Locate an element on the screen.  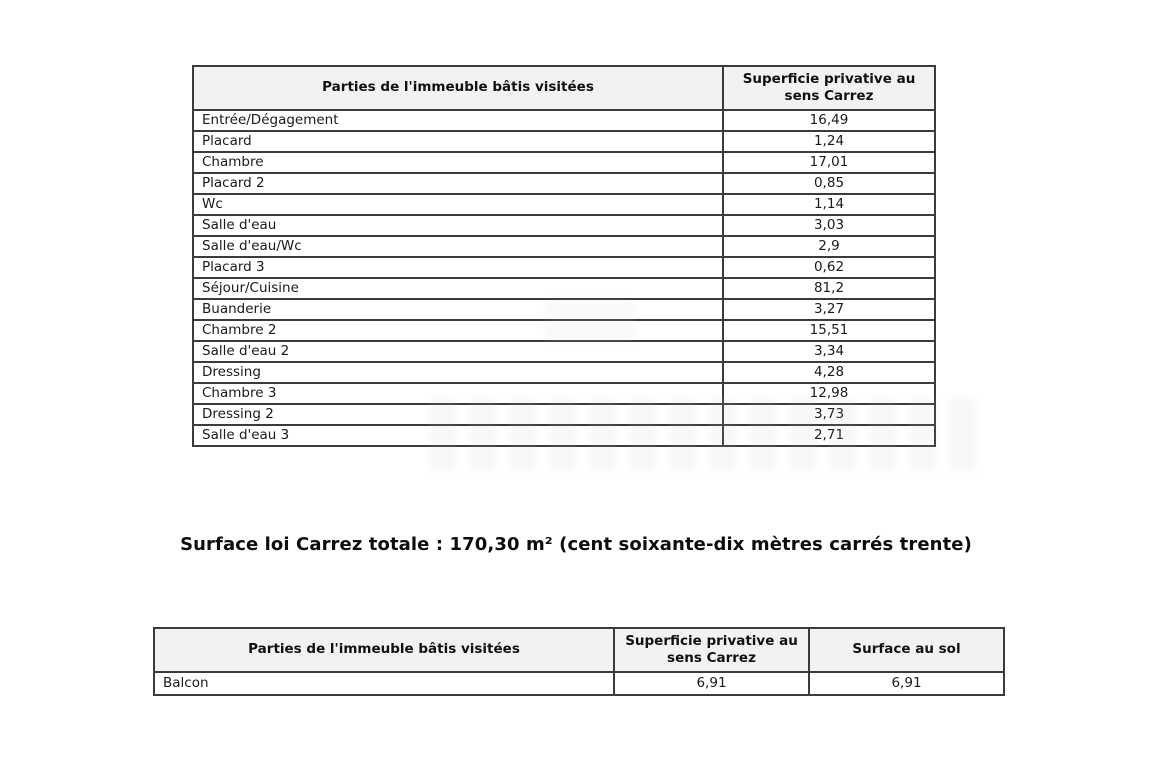
room-label: Dressing is located at coordinates (458, 372).